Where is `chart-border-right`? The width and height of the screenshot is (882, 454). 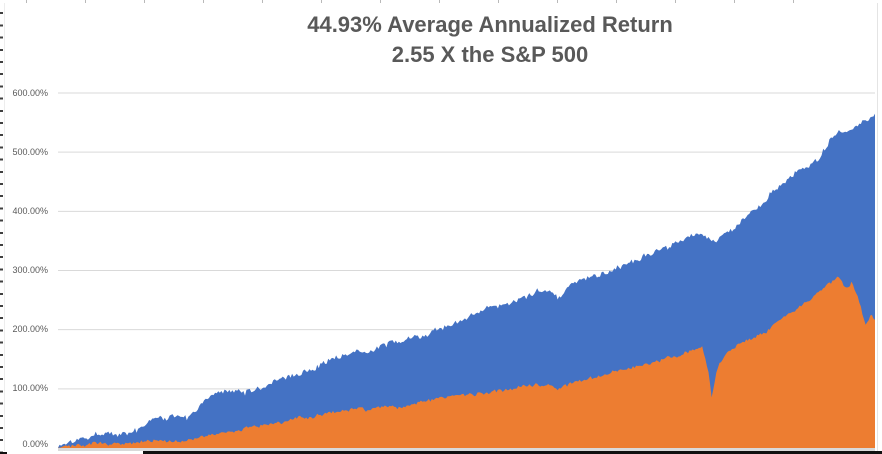 chart-border-right is located at coordinates (877, 227).